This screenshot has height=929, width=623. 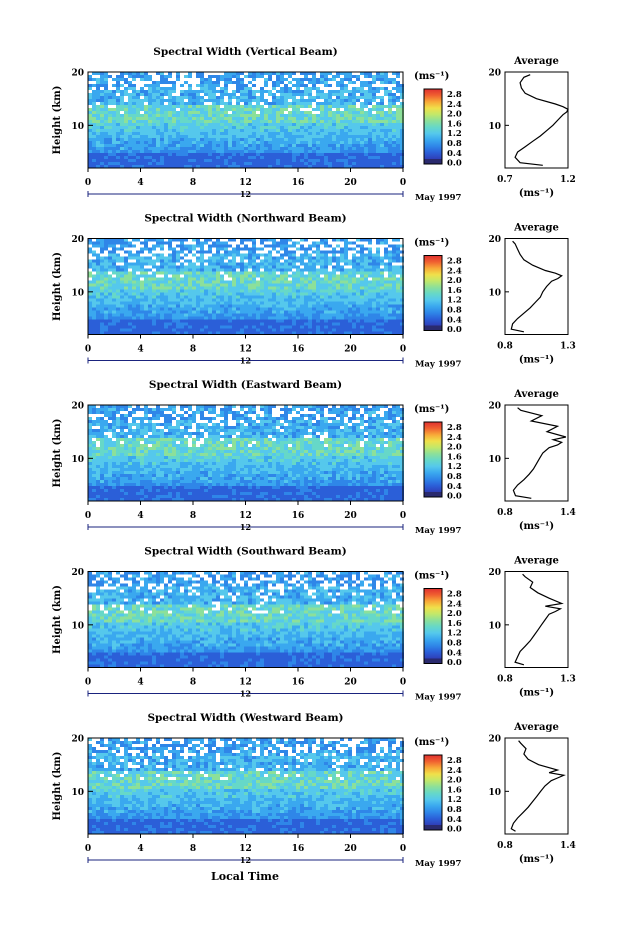 I want to click on panel-title: Spectral Width (Vertical Beam), so click(x=245, y=52).